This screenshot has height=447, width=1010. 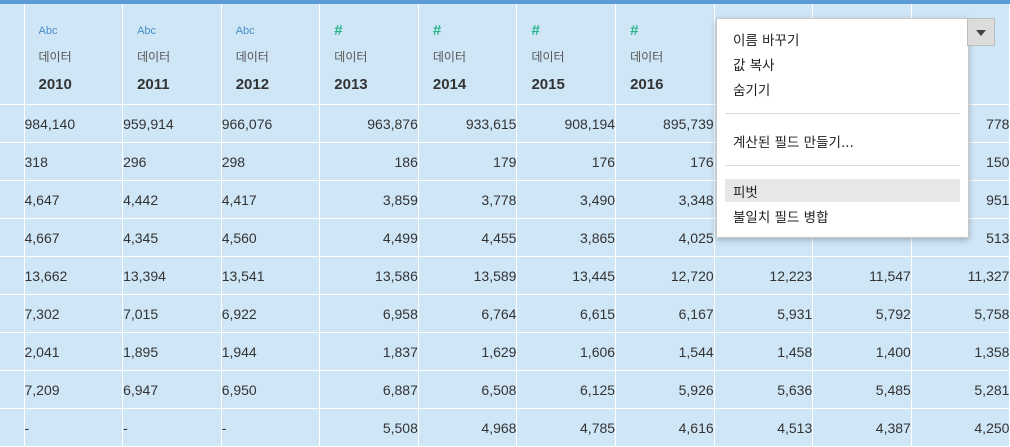 I want to click on table-cell: 1,400, so click(x=862, y=351).